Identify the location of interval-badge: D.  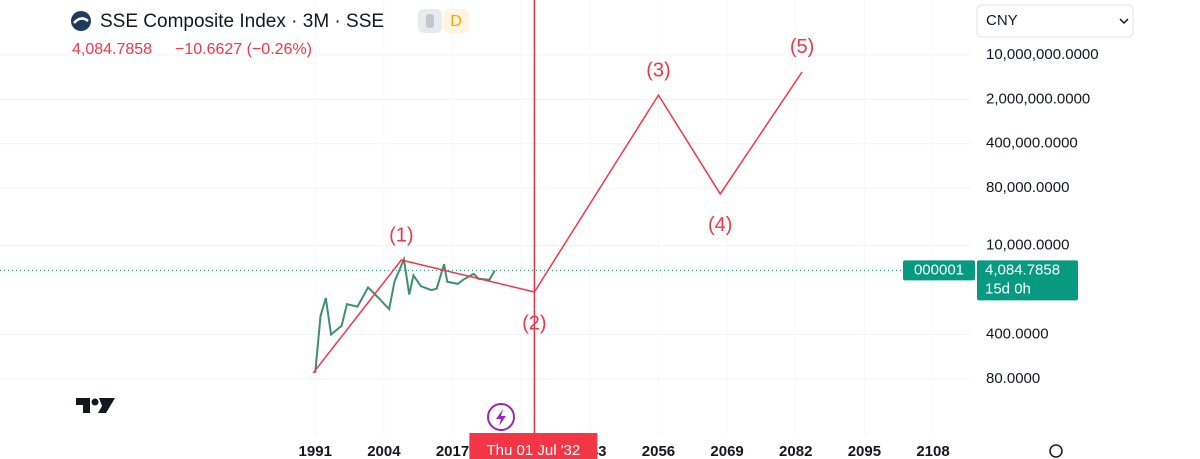
(456, 21).